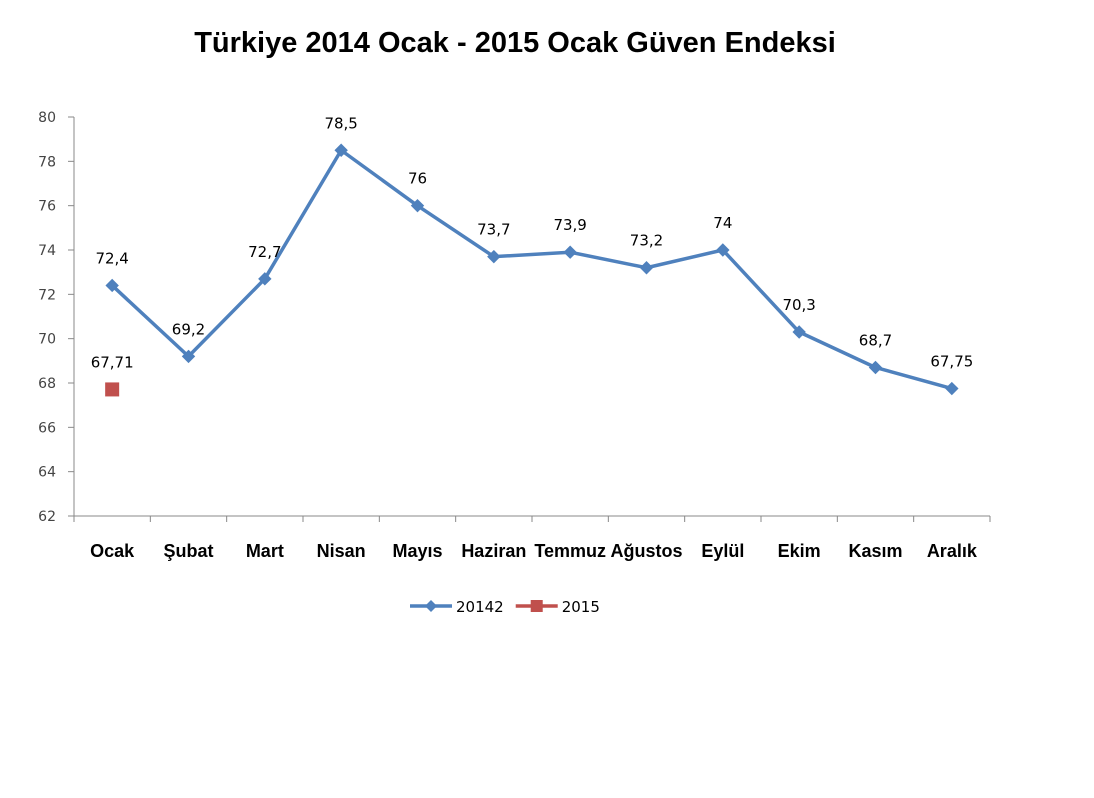 The width and height of the screenshot is (1094, 798). I want to click on x-tick-label: Mayıs, so click(417, 551).